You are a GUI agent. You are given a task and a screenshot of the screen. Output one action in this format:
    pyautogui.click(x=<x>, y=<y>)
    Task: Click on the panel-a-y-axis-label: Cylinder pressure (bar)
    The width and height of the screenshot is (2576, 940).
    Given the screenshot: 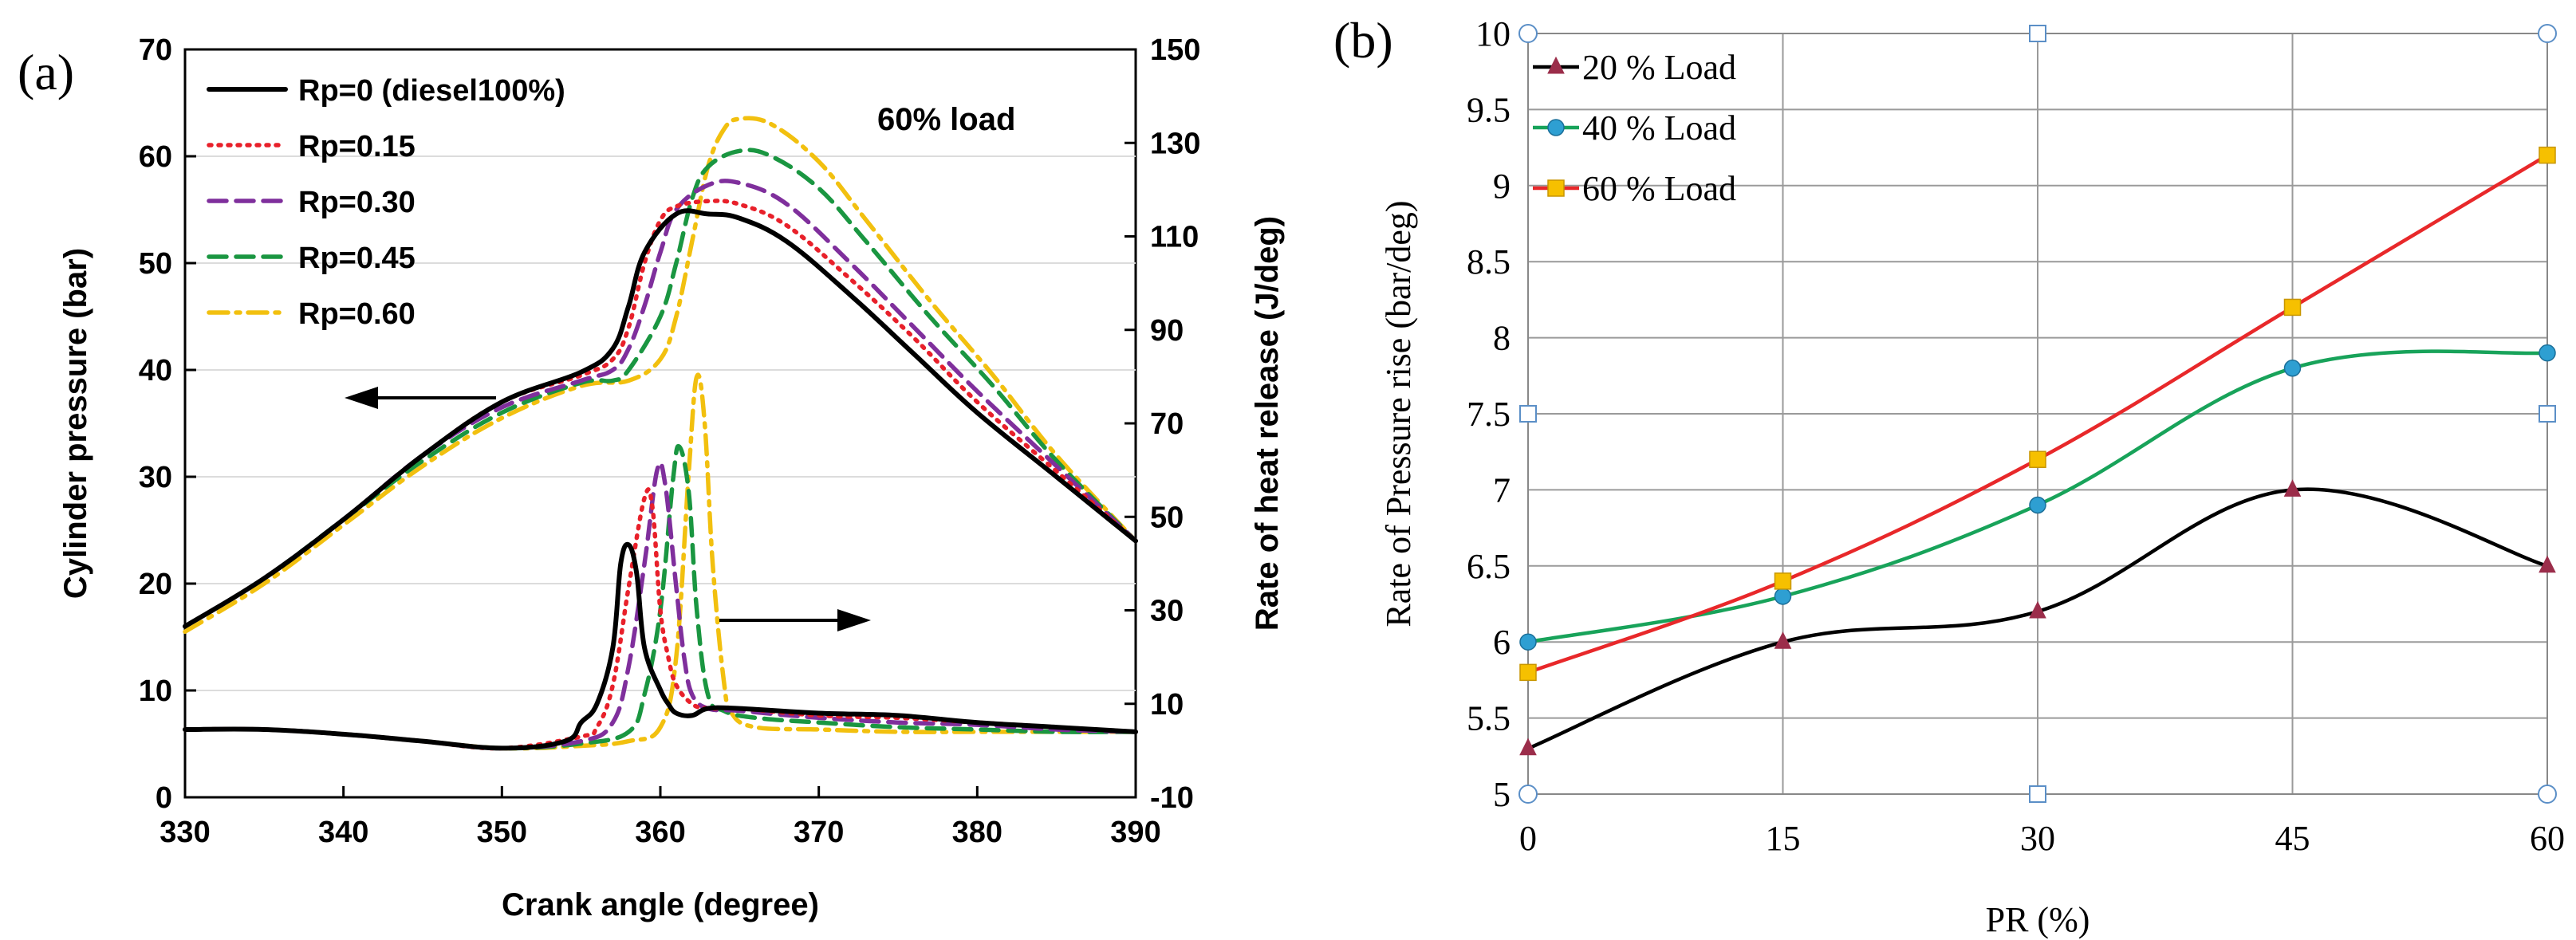 What is the action you would take?
    pyautogui.click(x=75, y=423)
    